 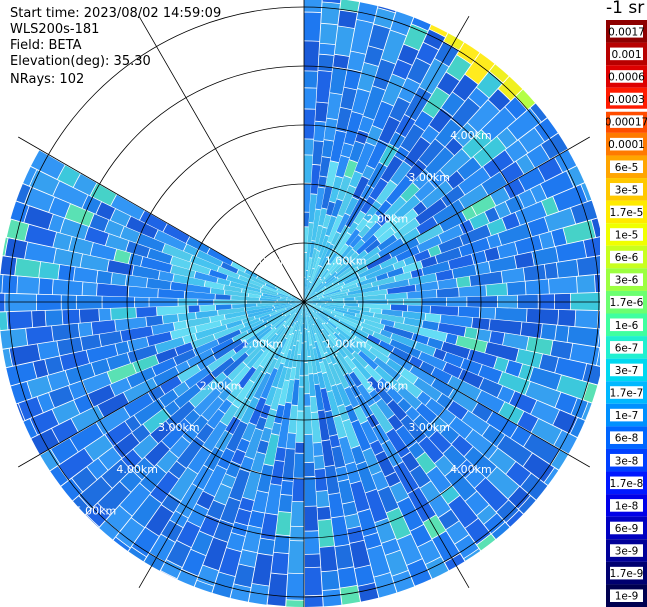 What do you see at coordinates (627, 190) in the screenshot?
I see `colorbar-tick-label: 3e-5` at bounding box center [627, 190].